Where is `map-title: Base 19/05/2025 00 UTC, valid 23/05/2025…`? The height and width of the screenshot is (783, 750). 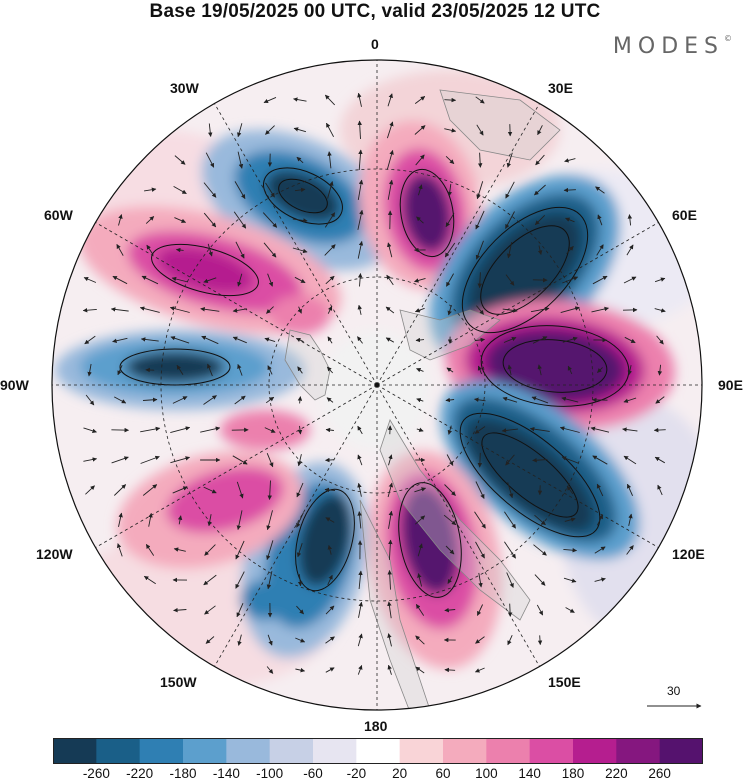 map-title: Base 19/05/2025 00 UTC, valid 23/05/2025… is located at coordinates (375, 11).